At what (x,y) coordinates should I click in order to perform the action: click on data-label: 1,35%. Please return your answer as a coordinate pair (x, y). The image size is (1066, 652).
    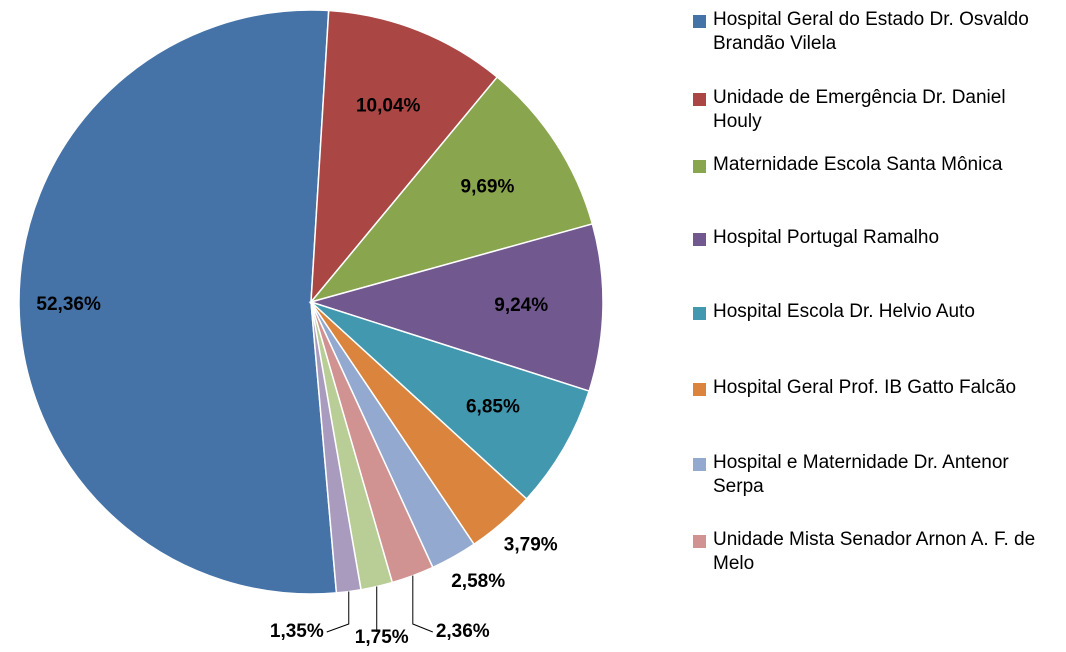
    Looking at the image, I should click on (297, 631).